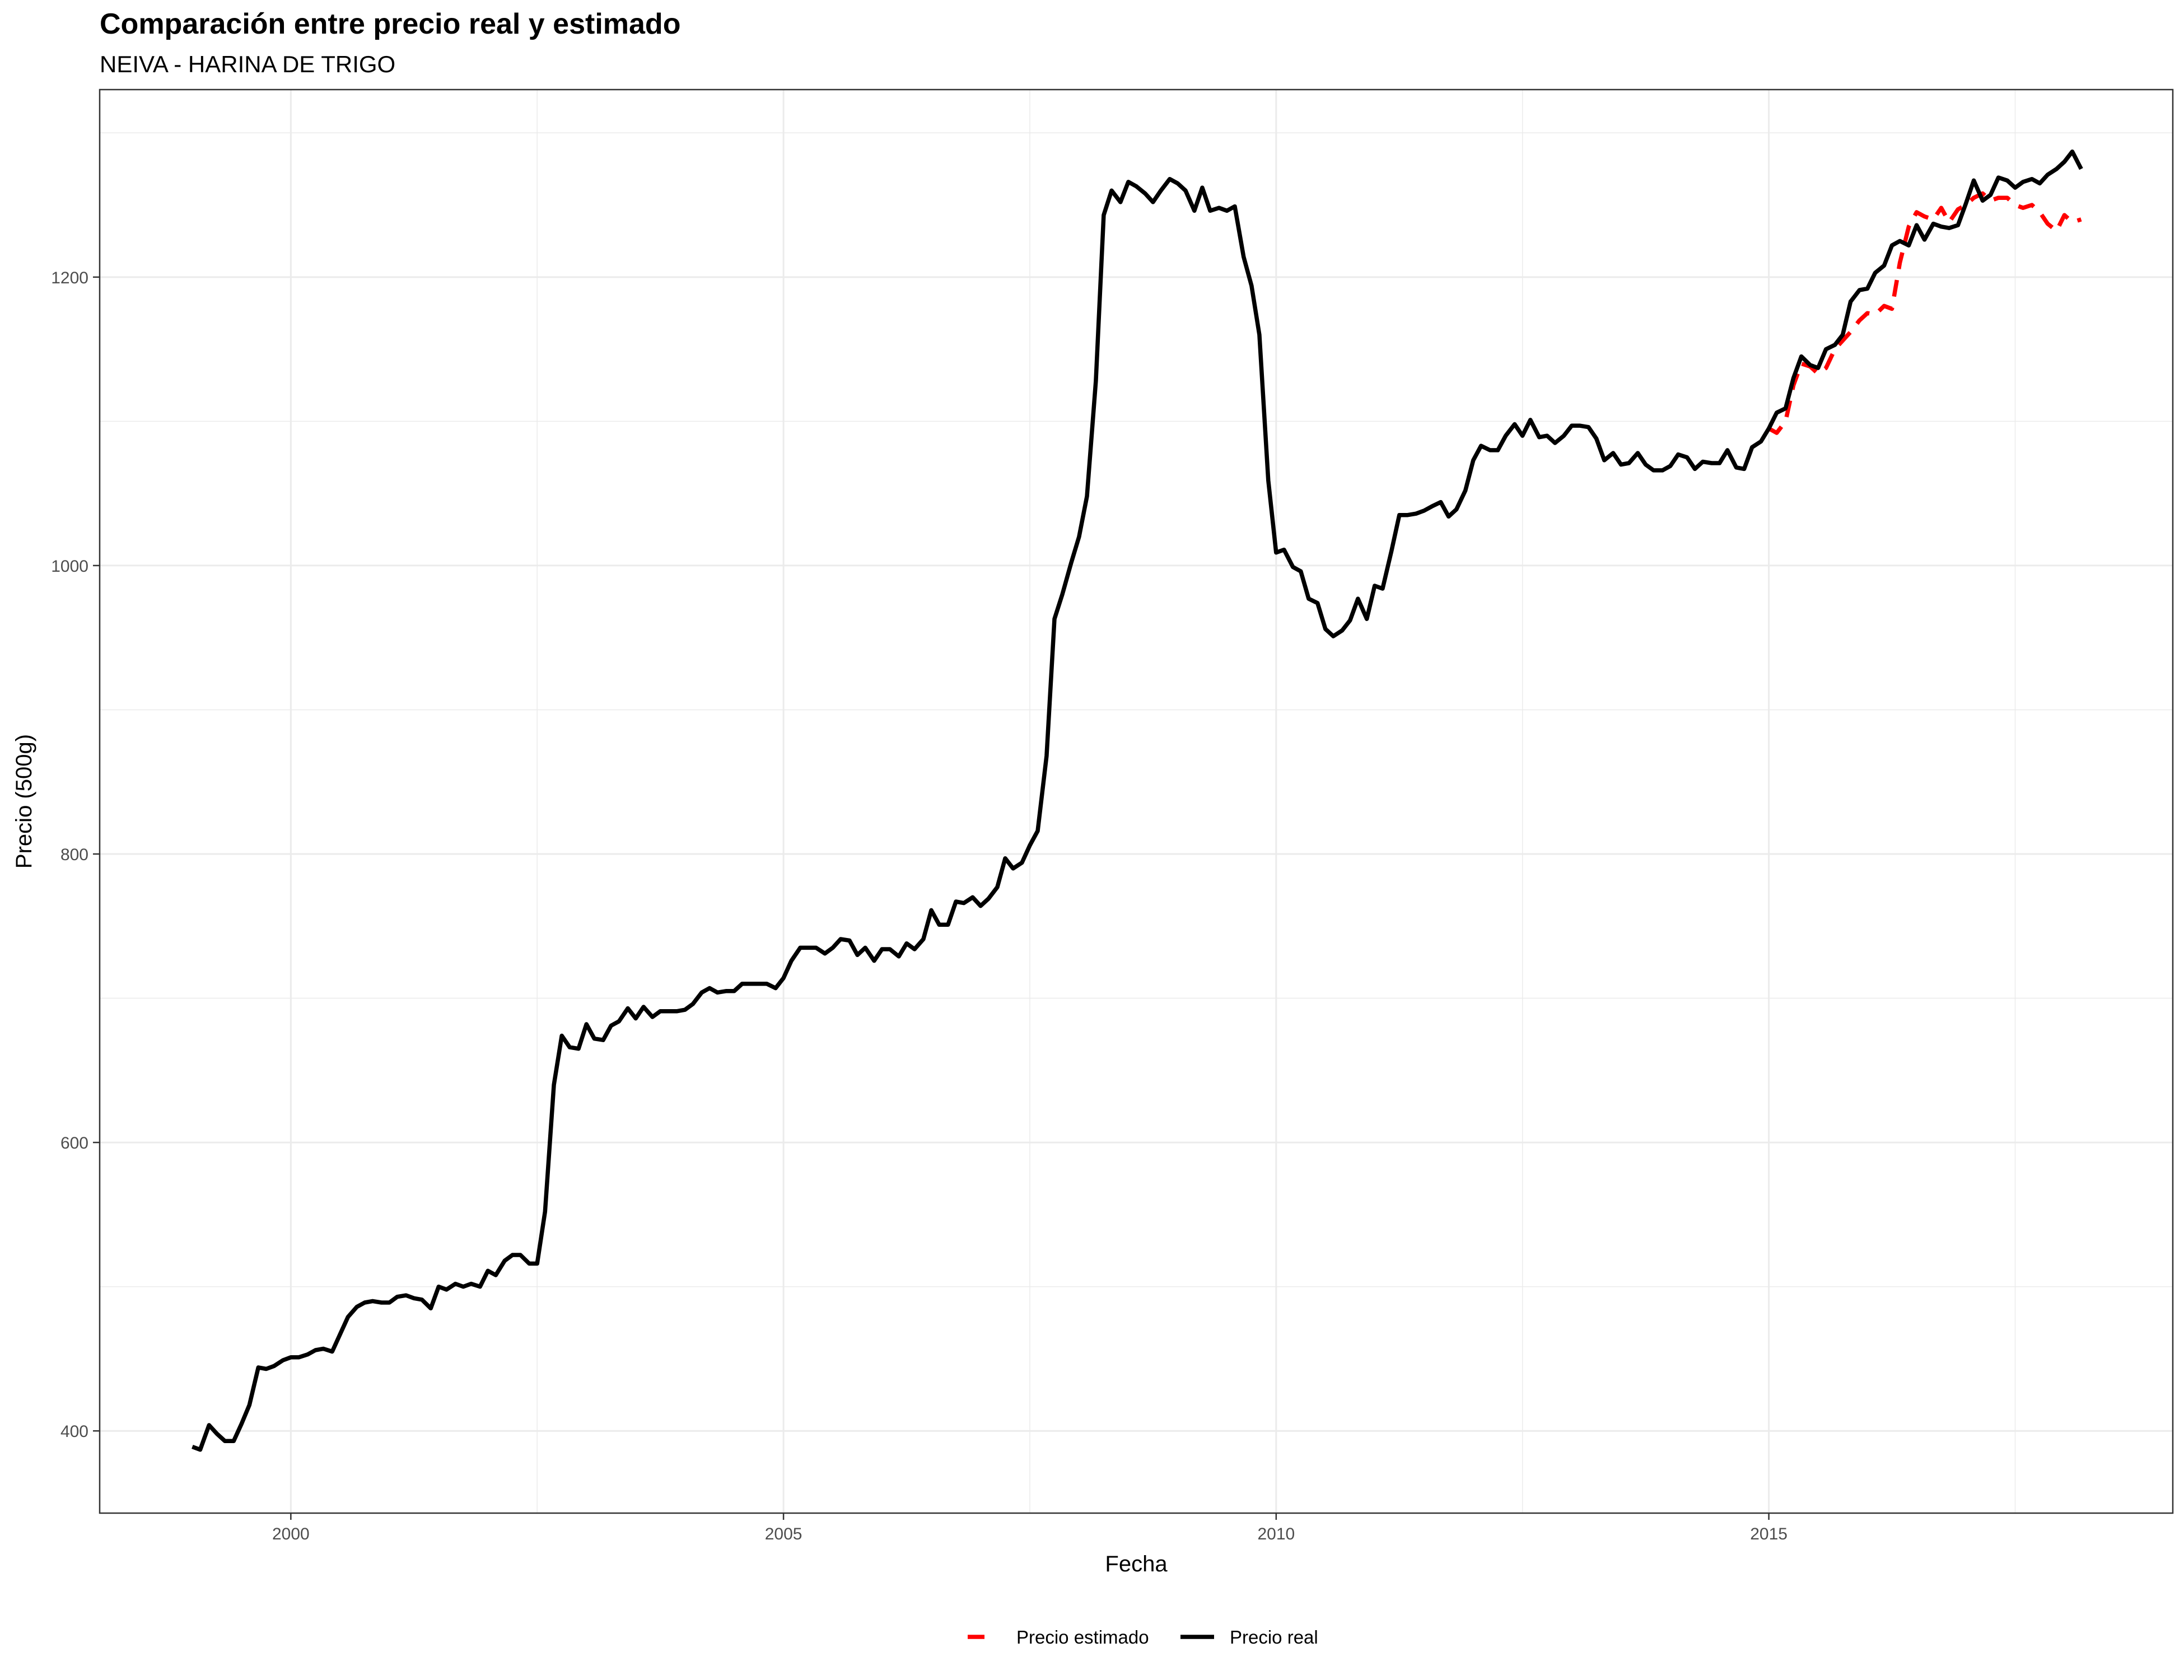 This screenshot has height=1680, width=2184. I want to click on legend: Precio estimado Precio real, so click(1143, 1638).